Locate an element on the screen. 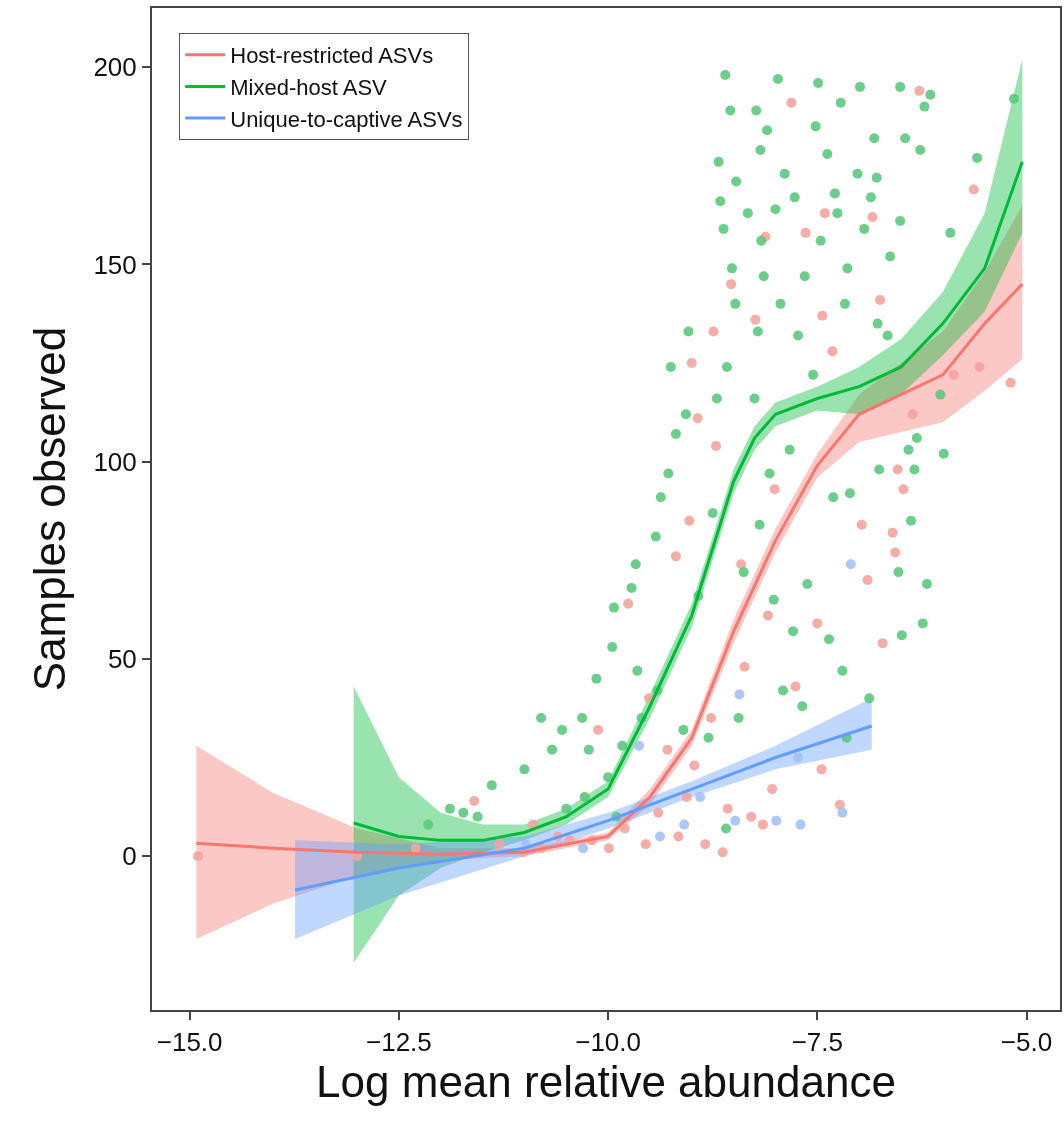 This screenshot has height=1127, width=1064. y-tick-label: 100 is located at coordinates (115, 461).